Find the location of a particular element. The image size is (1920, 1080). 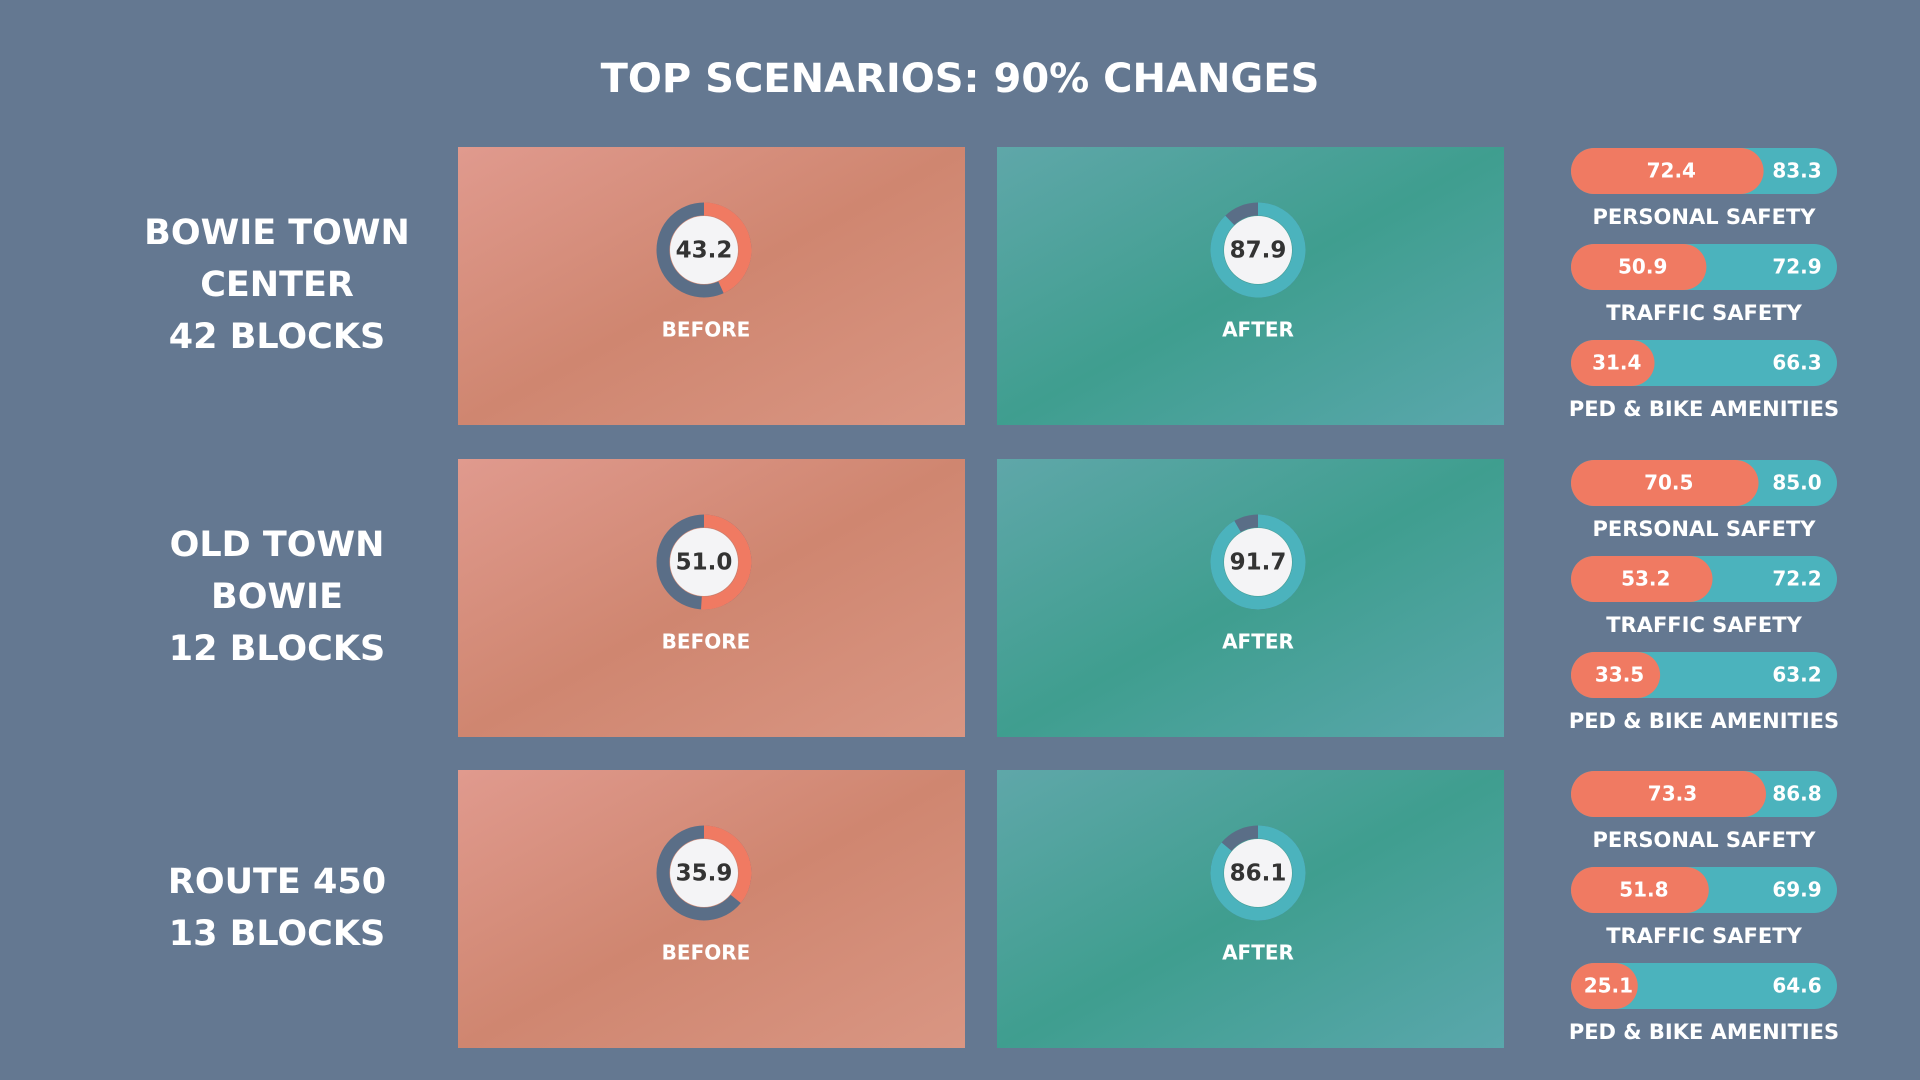

gauge-value: 43.2 is located at coordinates (704, 251).